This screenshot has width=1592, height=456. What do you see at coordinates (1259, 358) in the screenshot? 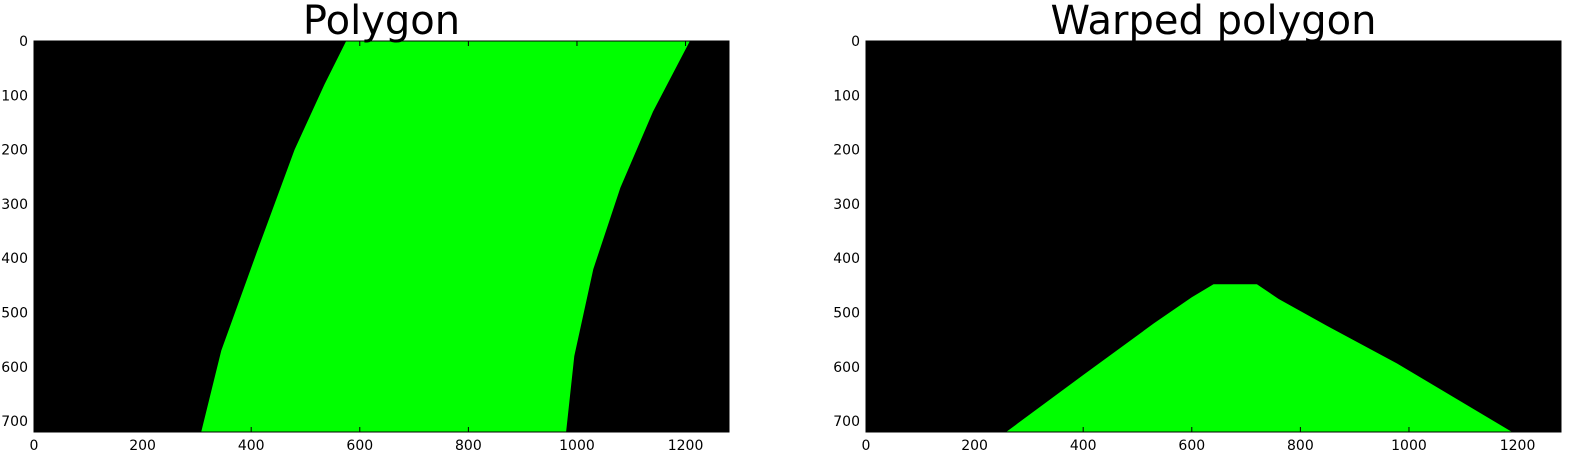
I see `lane-polygon` at bounding box center [1259, 358].